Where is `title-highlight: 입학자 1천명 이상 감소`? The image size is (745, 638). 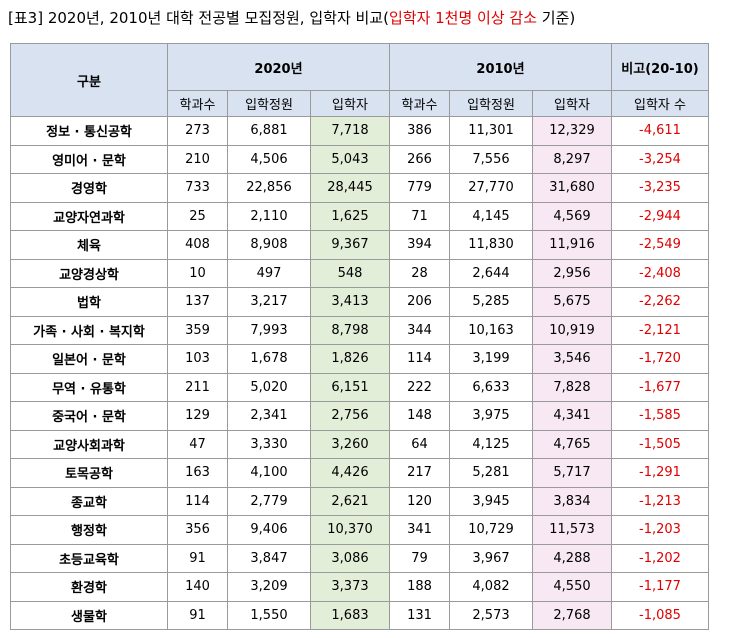
title-highlight: 입학자 1천명 이상 감소 is located at coordinates (463, 18).